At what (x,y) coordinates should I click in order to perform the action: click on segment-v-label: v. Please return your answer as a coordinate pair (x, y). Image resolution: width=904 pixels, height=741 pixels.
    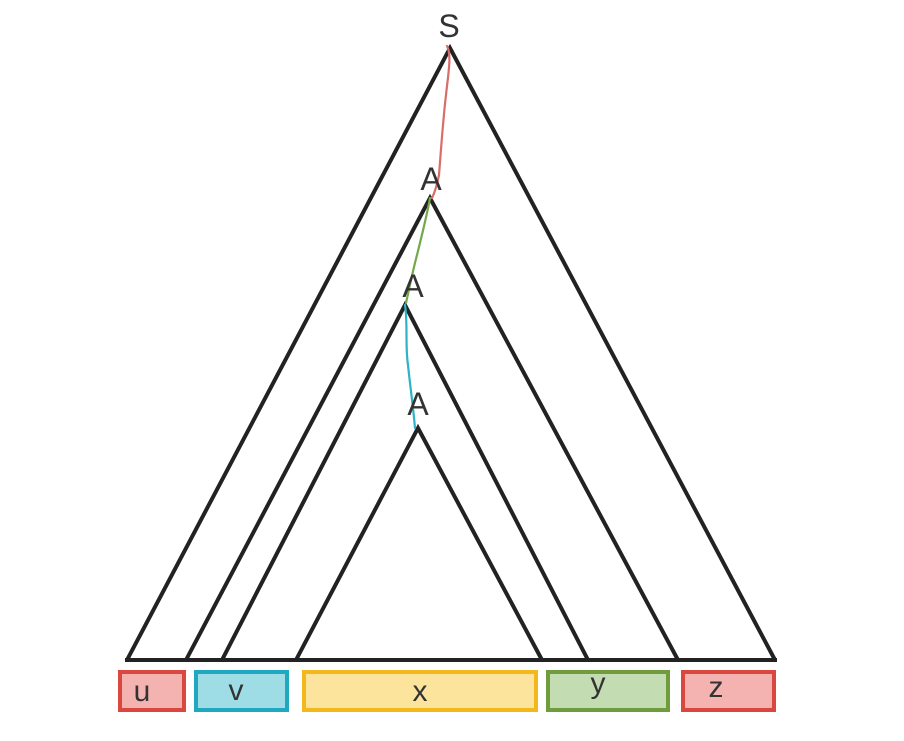
    Looking at the image, I should click on (236, 690).